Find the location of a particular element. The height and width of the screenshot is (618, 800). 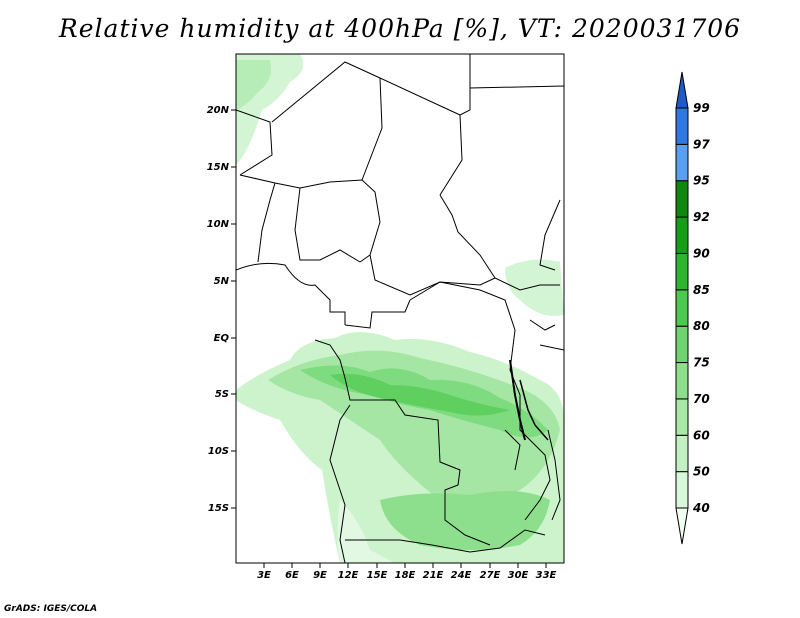

border-egypt-sudan is located at coordinates (516, 87).